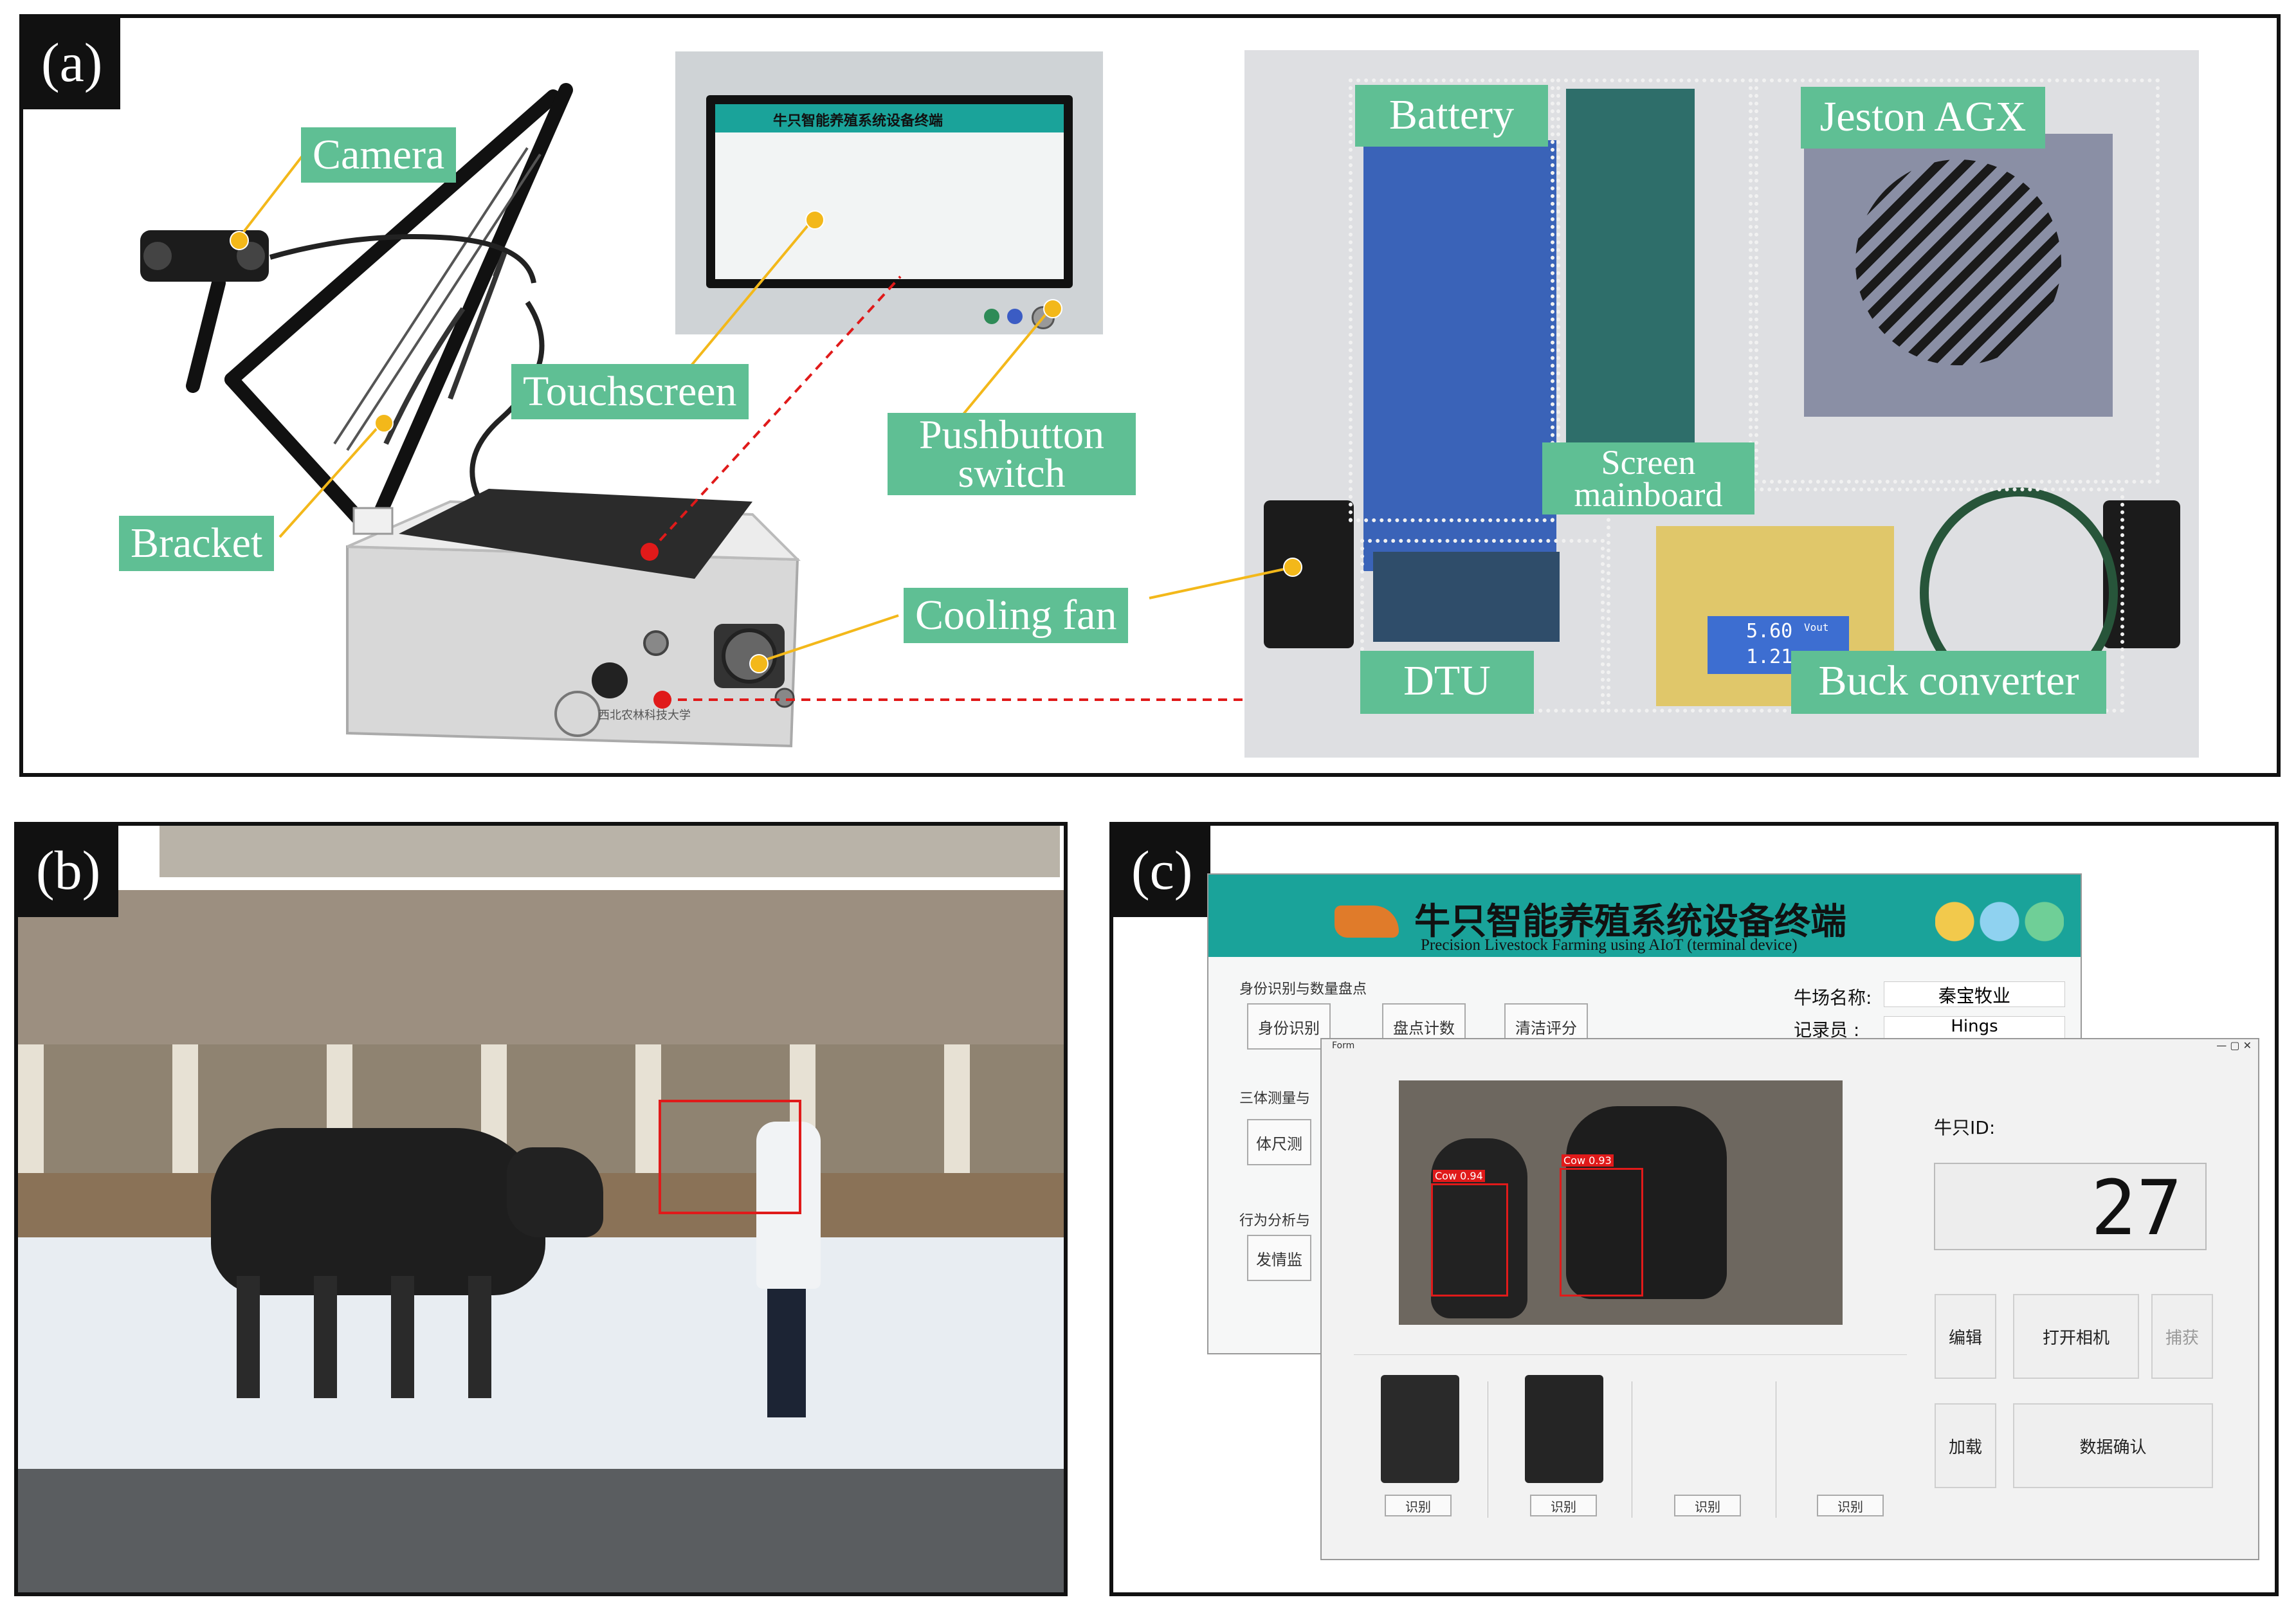 The width and height of the screenshot is (2296, 1611). I want to click on pushbutton-green, so click(991, 316).